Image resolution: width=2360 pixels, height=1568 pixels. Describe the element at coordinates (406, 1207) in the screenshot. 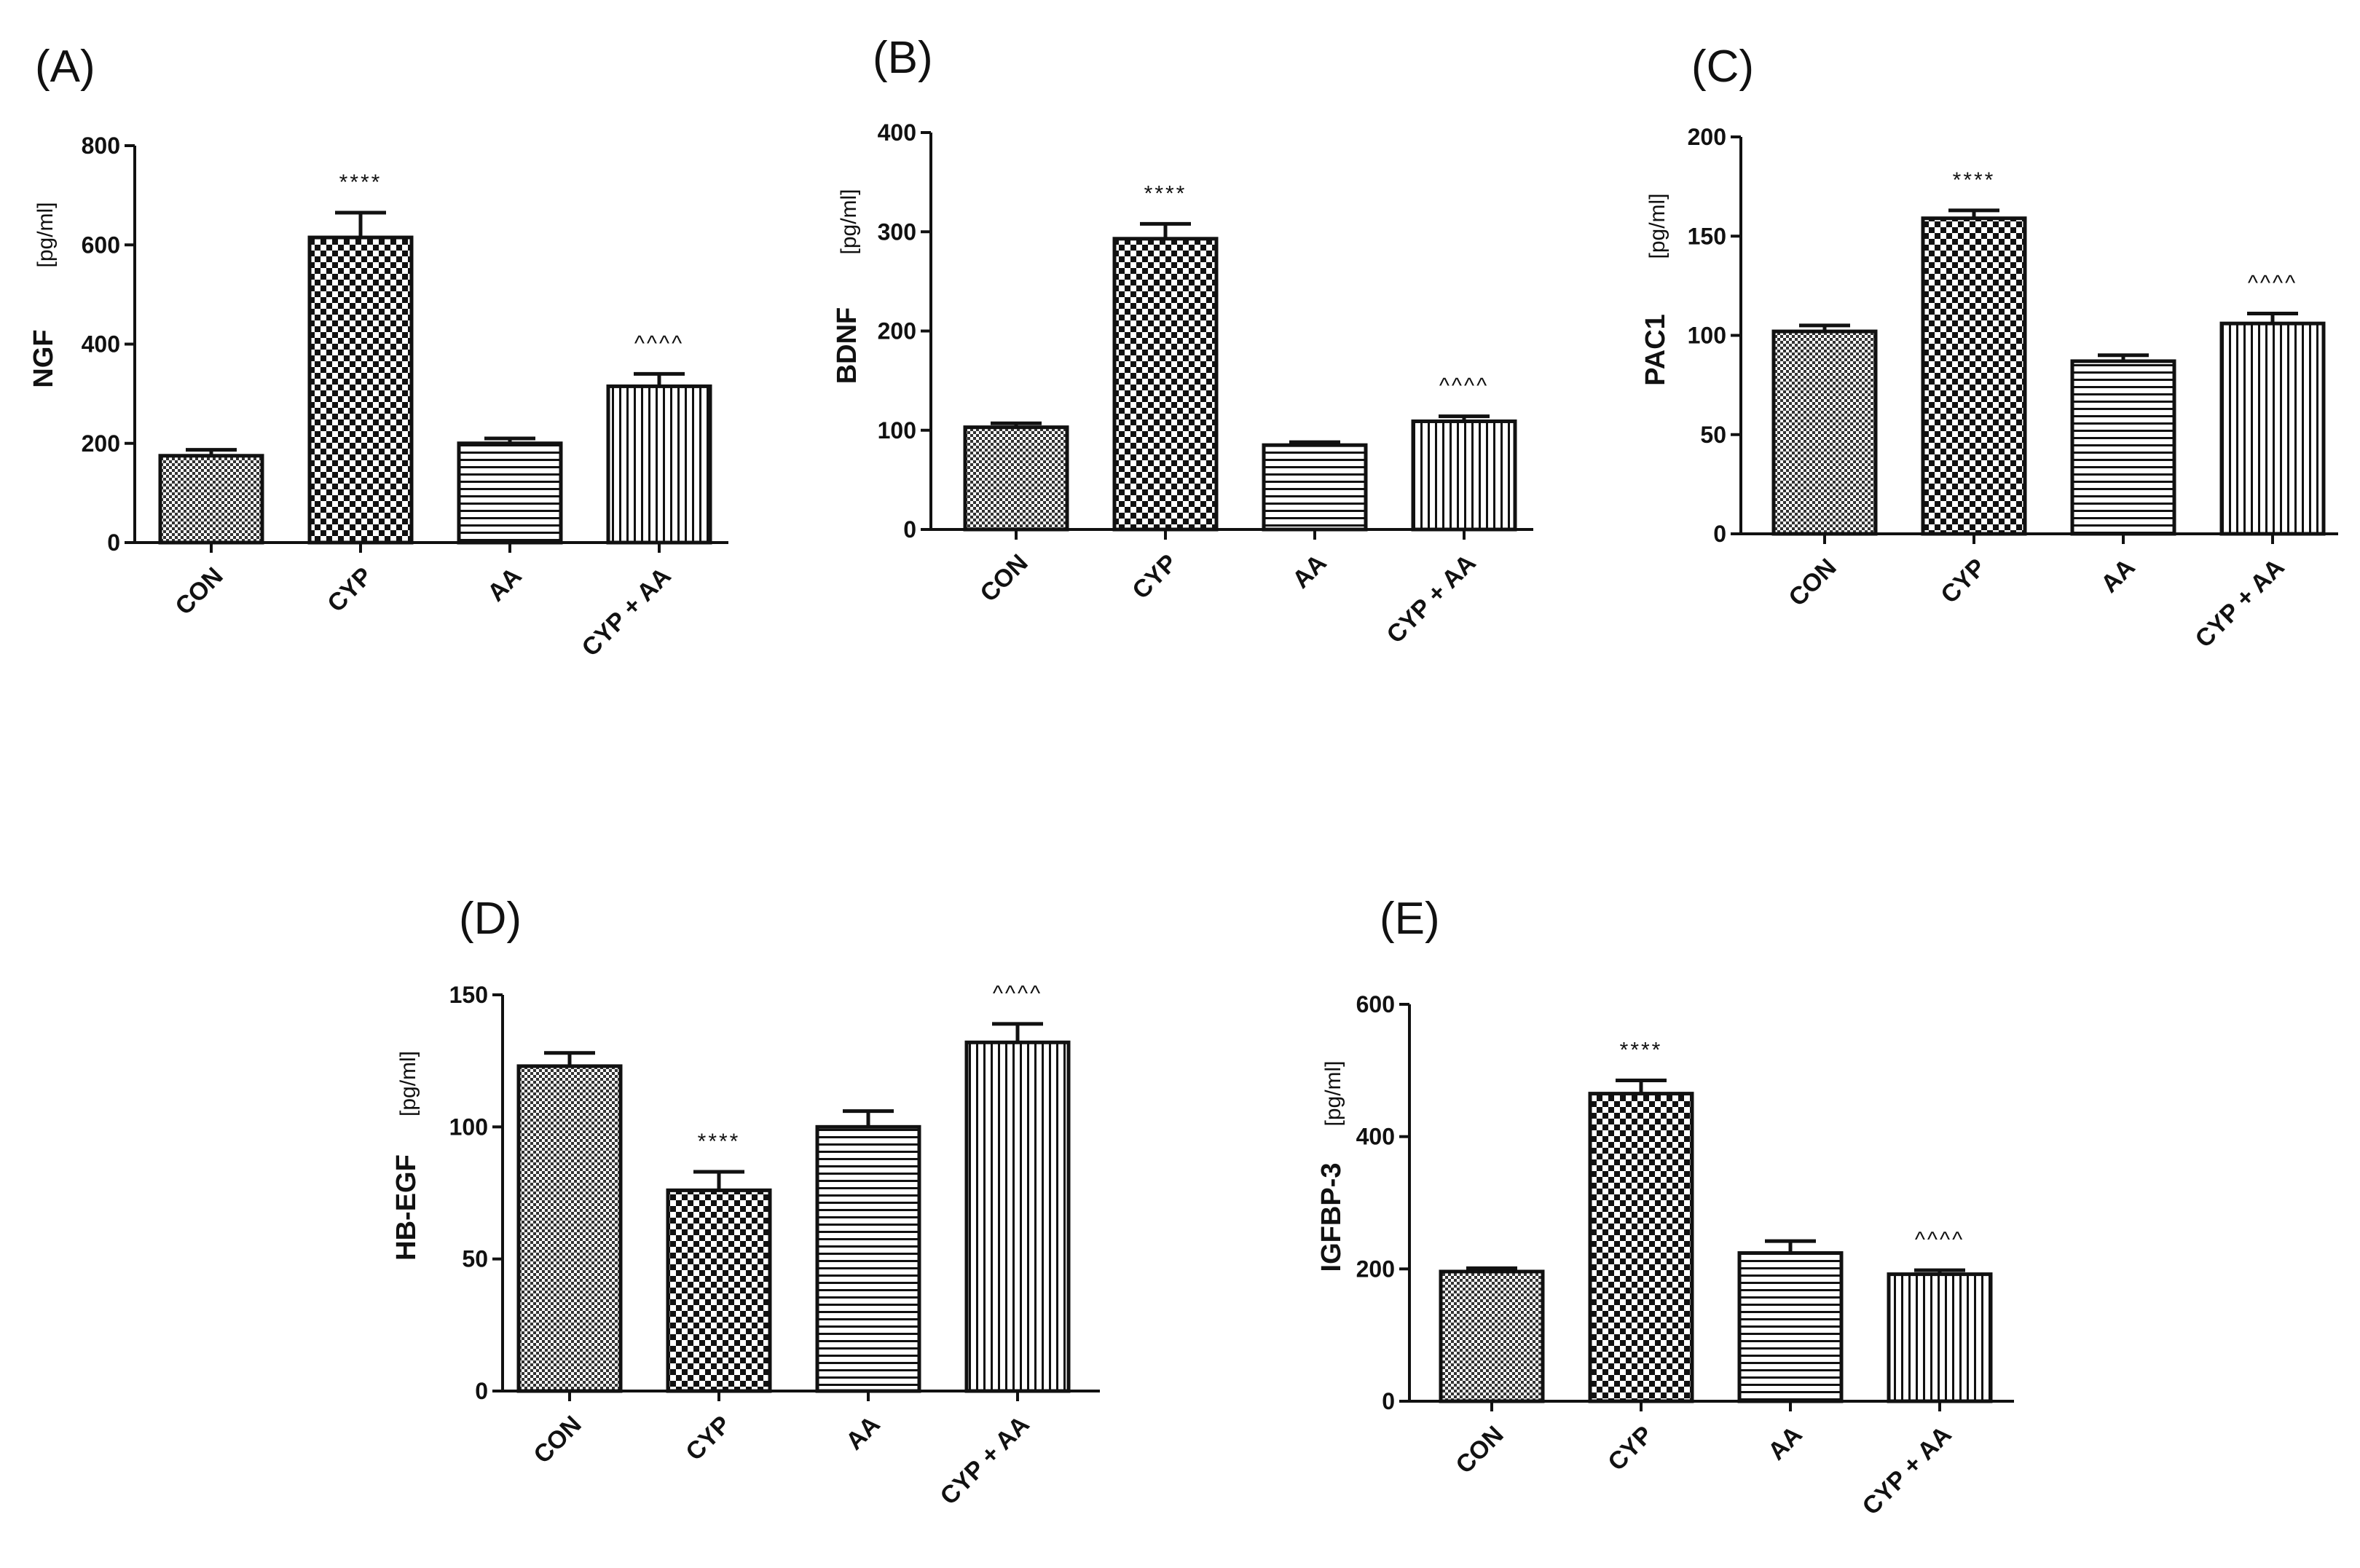

I see `y-axis-label: HB-EGF` at that location.